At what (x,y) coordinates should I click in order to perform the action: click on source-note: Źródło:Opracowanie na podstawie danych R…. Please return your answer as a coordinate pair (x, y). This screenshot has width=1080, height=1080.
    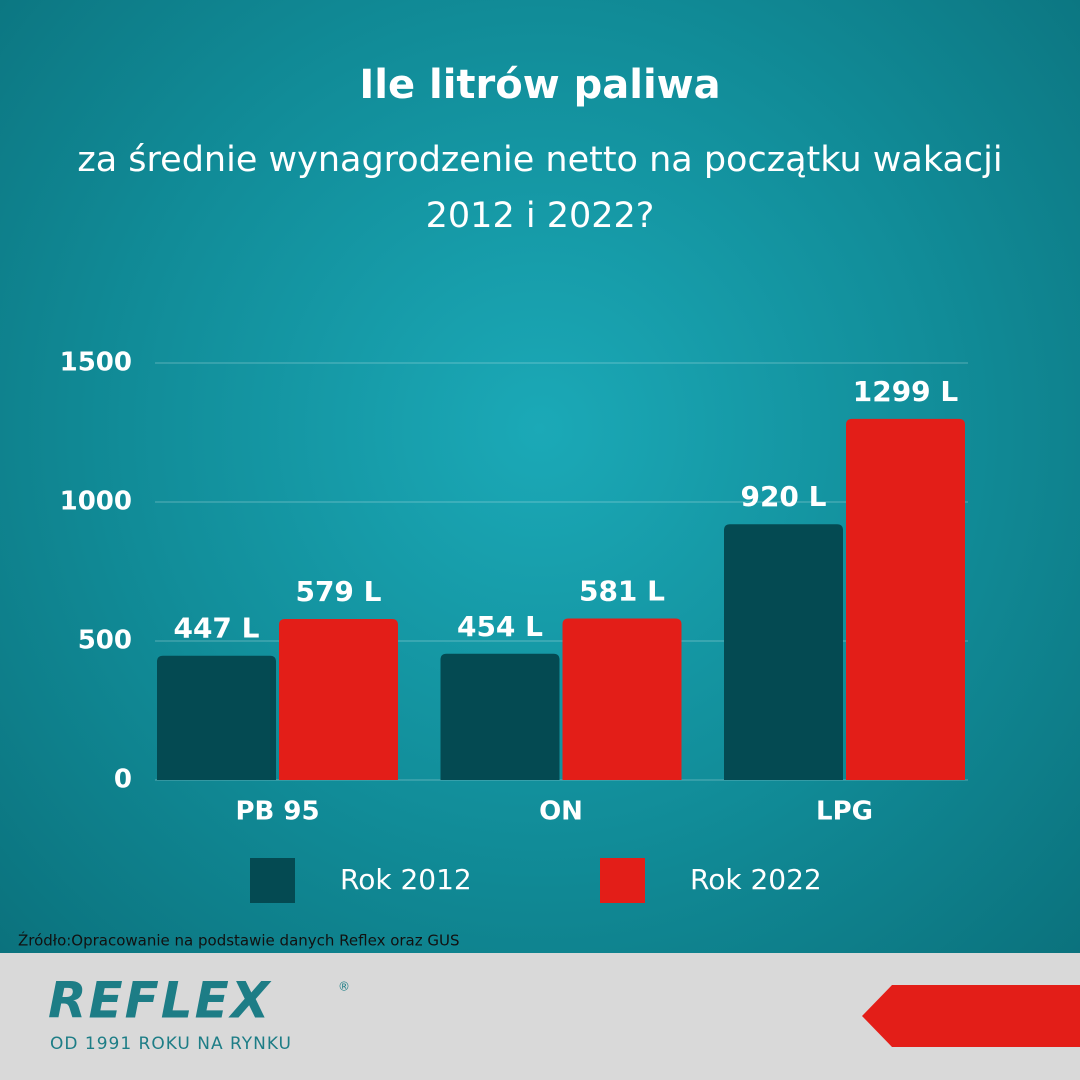
    Looking at the image, I should click on (239, 940).